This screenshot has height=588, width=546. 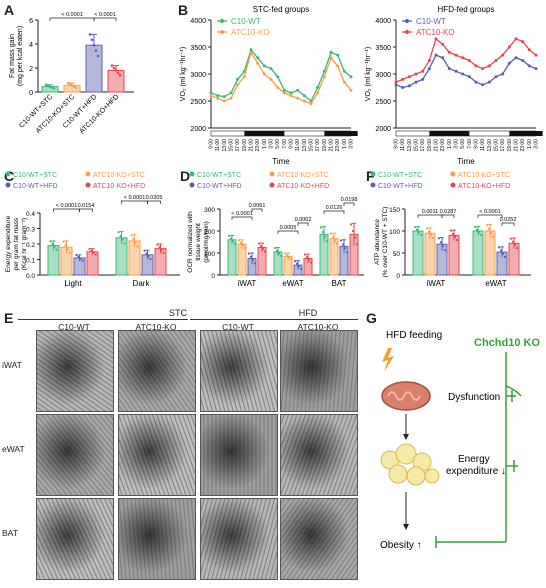 What do you see at coordinates (24, 244) in the screenshot?
I see `y-axis-label: (Kcal hr⁻¹ gram⁻¹)` at bounding box center [24, 244].